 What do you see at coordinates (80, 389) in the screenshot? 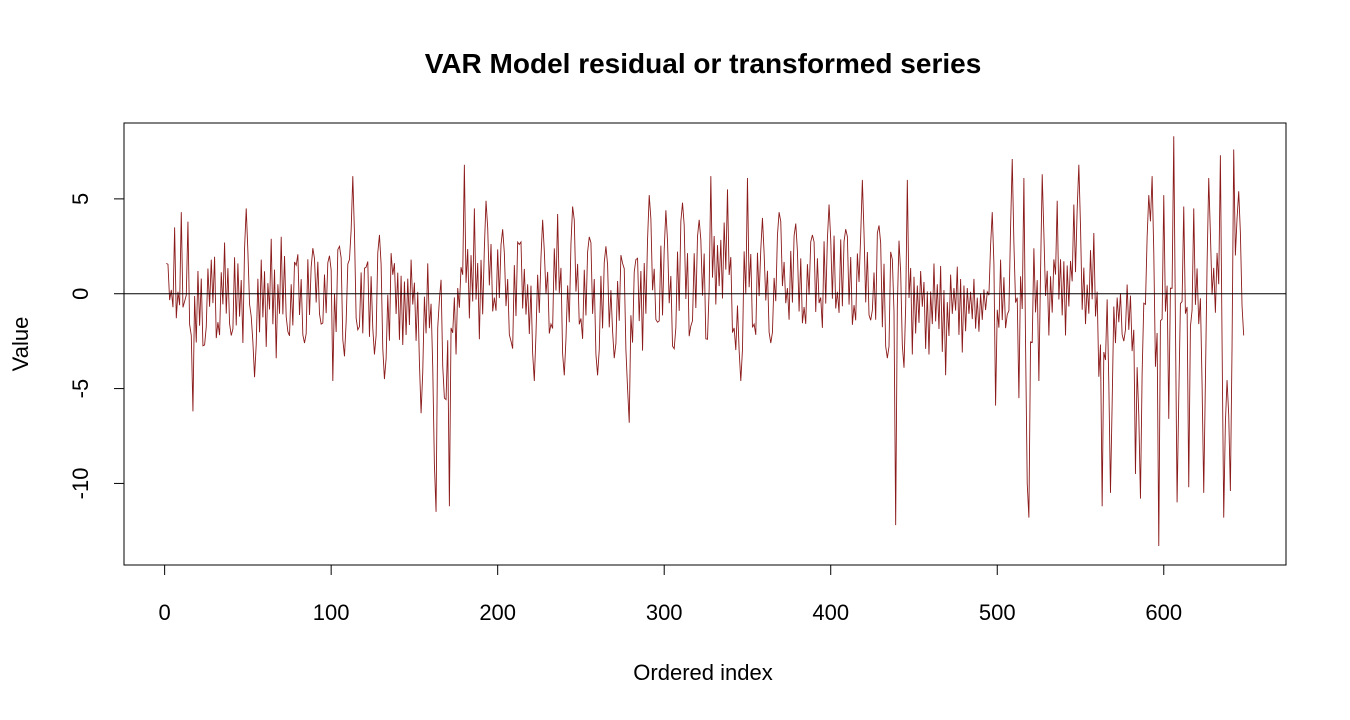
I see `y-tick-label: -5` at bounding box center [80, 389].